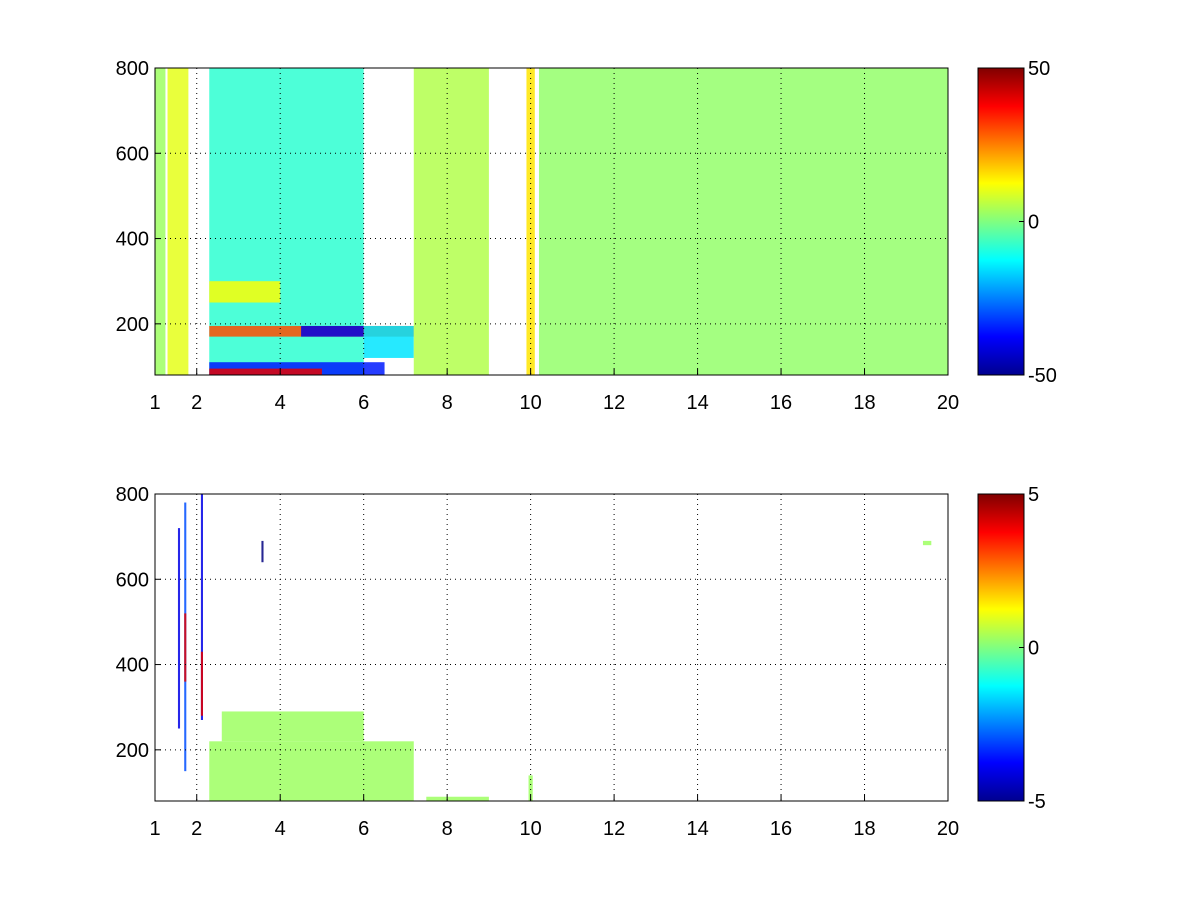 The height and width of the screenshot is (900, 1200). What do you see at coordinates (1037, 802) in the screenshot?
I see `colorbar-tick-label: -5` at bounding box center [1037, 802].